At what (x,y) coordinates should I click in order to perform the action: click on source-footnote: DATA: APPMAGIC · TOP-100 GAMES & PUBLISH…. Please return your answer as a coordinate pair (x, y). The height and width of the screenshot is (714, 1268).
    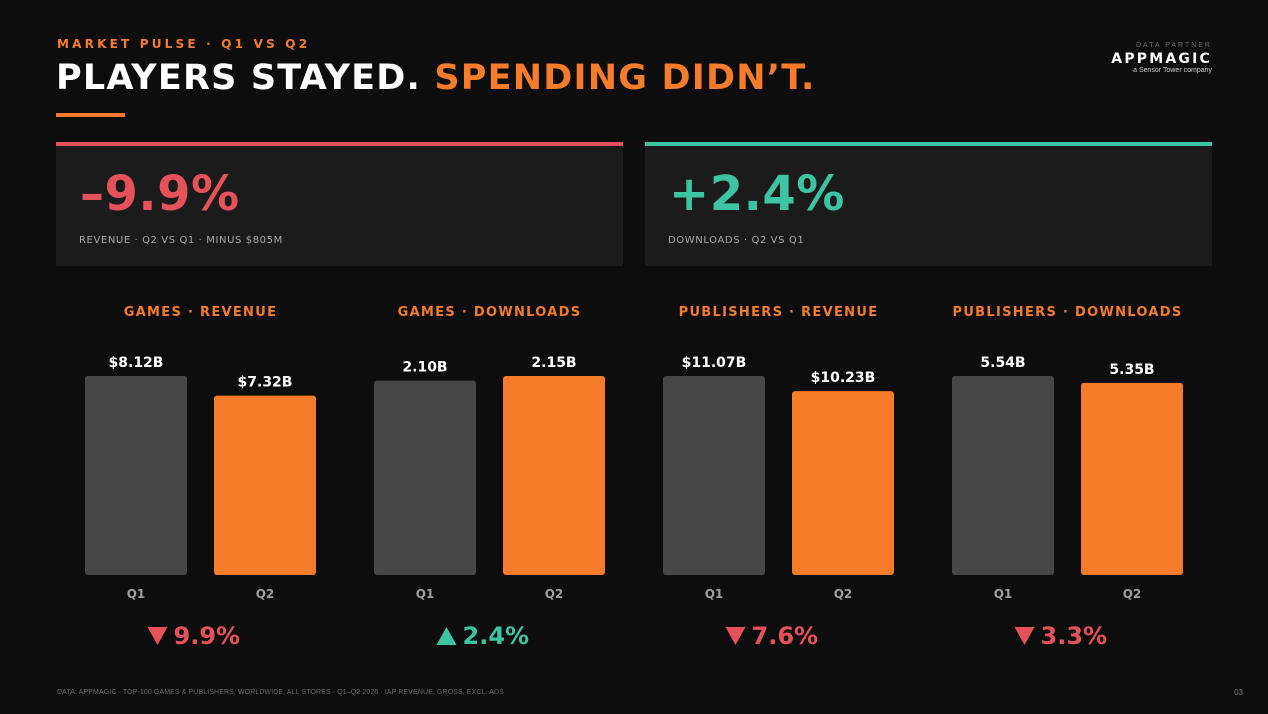
    Looking at the image, I should click on (280, 692).